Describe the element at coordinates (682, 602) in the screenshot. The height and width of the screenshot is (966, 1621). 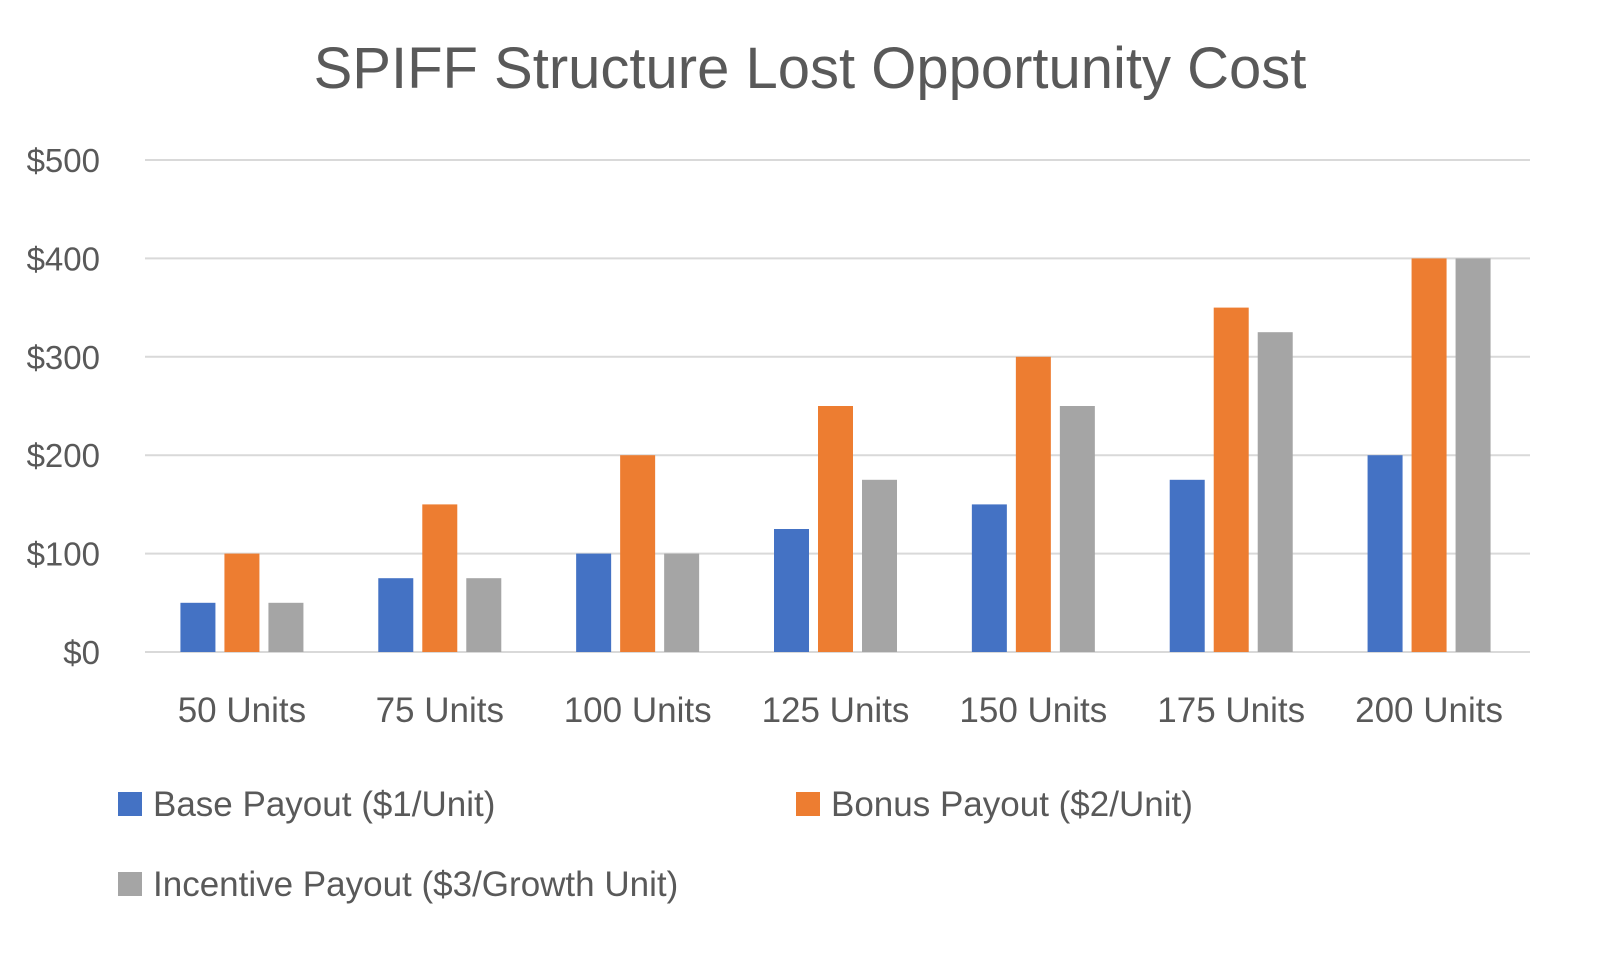
I see `bar-3-100-units` at that location.